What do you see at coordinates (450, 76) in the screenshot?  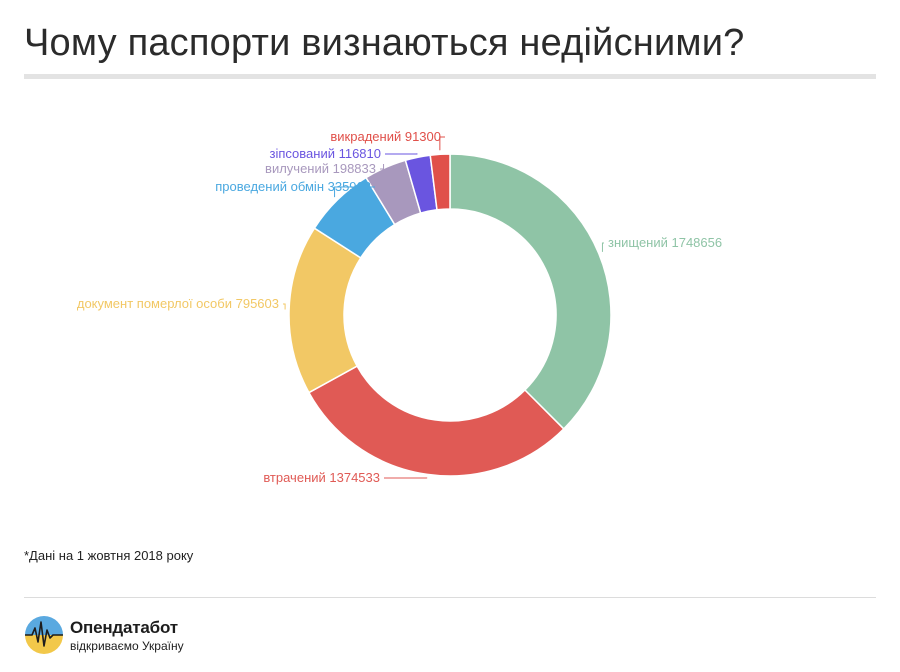 I see `title-divider` at bounding box center [450, 76].